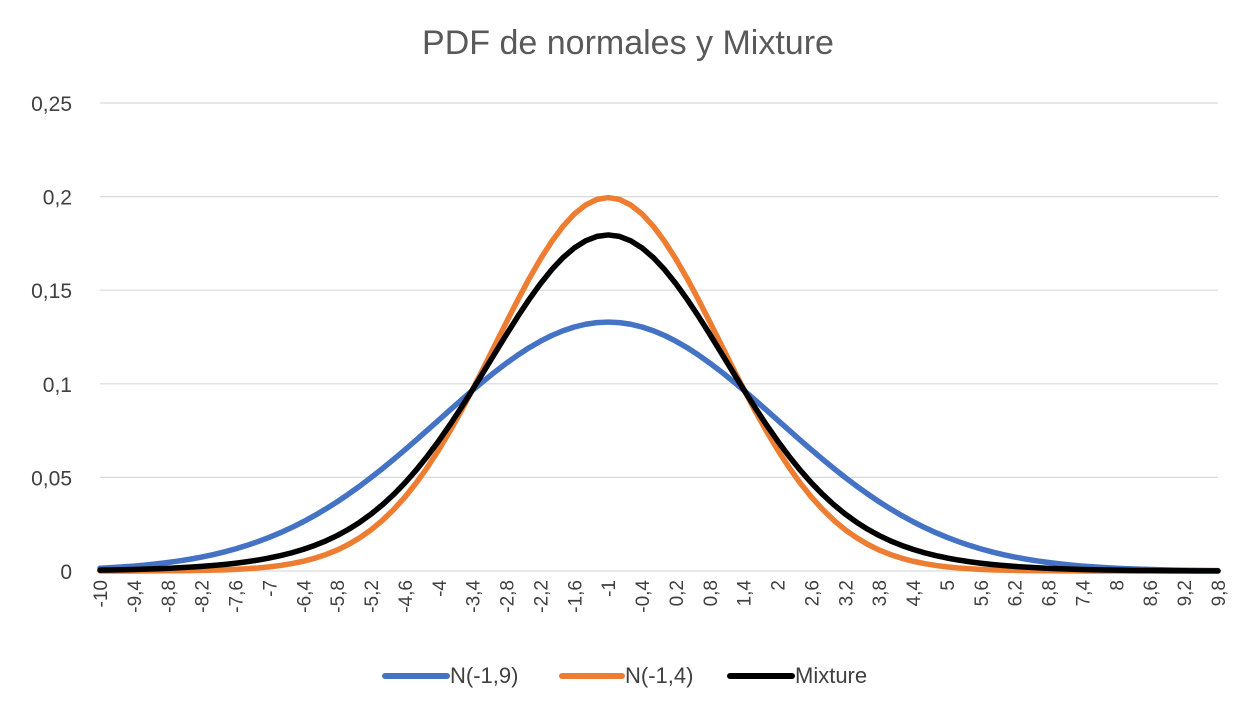 The image size is (1254, 716). I want to click on x-tick-label: 8, so click(1117, 585).